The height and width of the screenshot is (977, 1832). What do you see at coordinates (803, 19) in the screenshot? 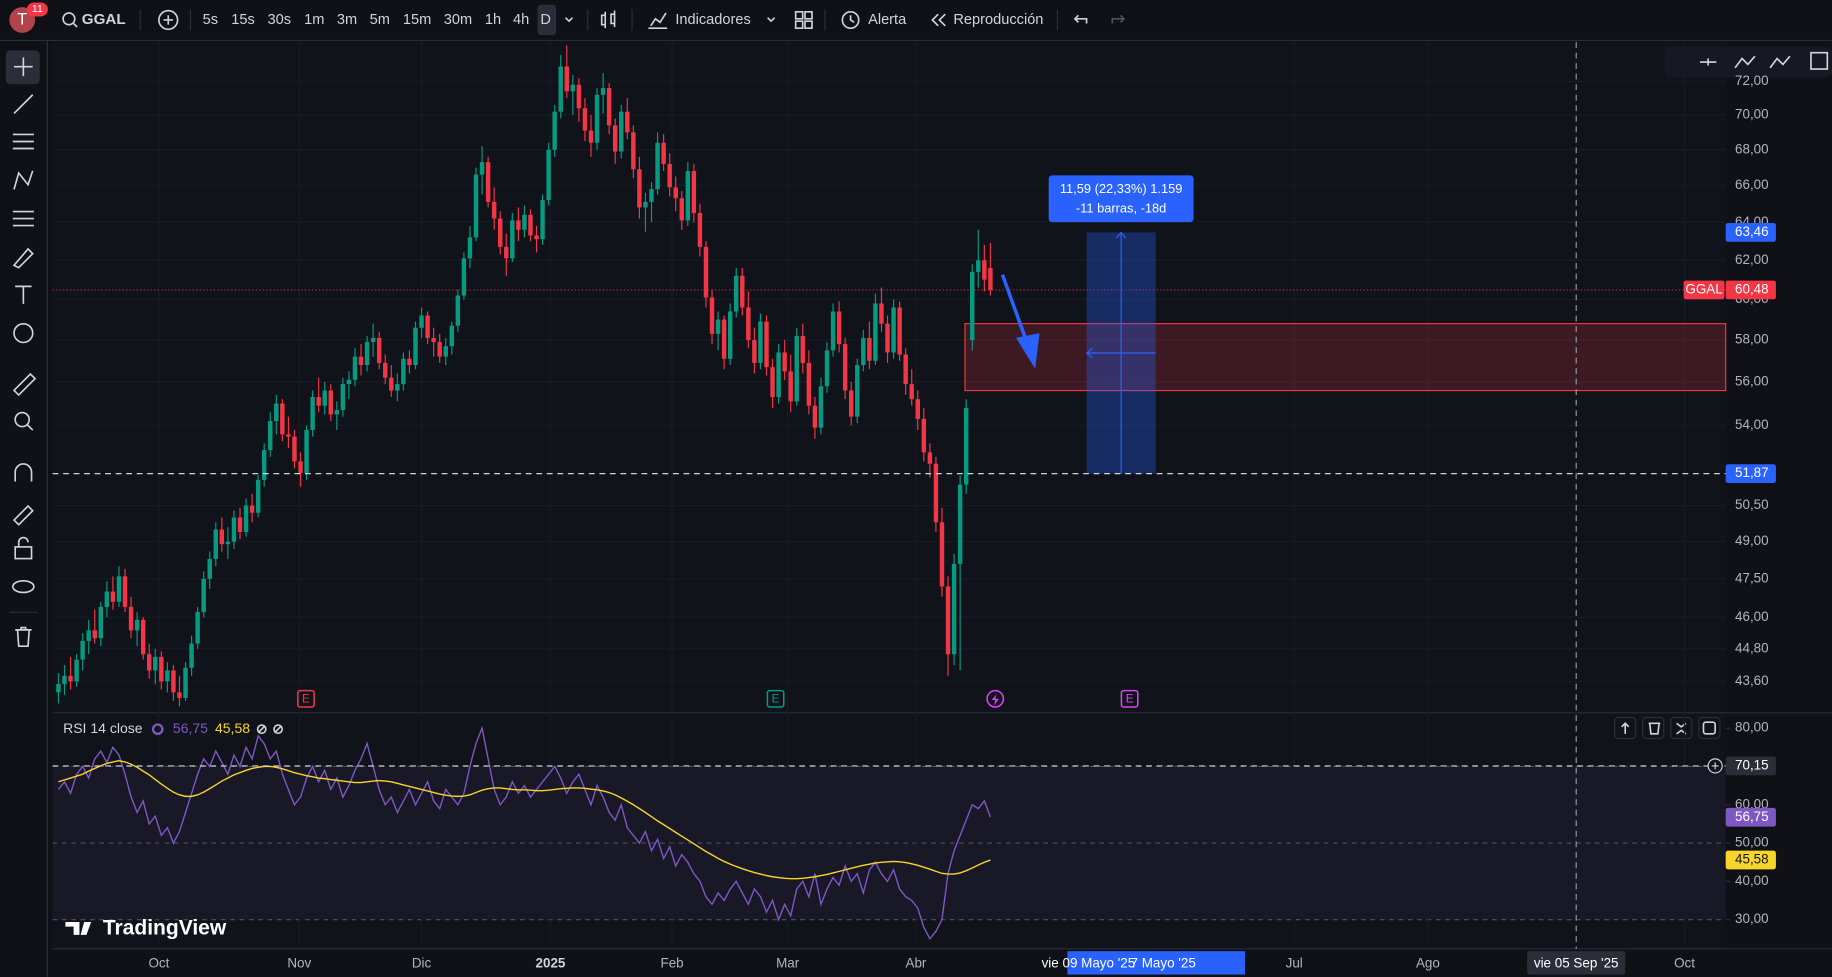
I see `templates` at bounding box center [803, 19].